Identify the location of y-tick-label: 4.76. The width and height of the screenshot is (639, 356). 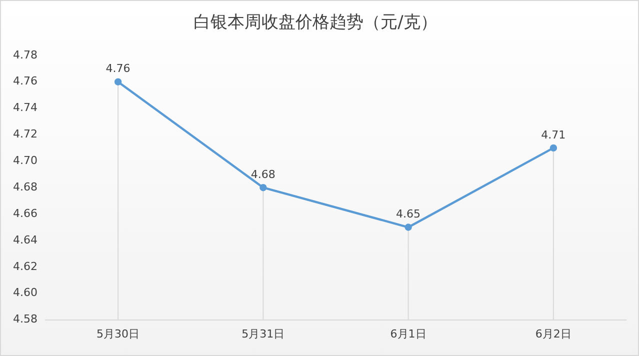
(25, 81).